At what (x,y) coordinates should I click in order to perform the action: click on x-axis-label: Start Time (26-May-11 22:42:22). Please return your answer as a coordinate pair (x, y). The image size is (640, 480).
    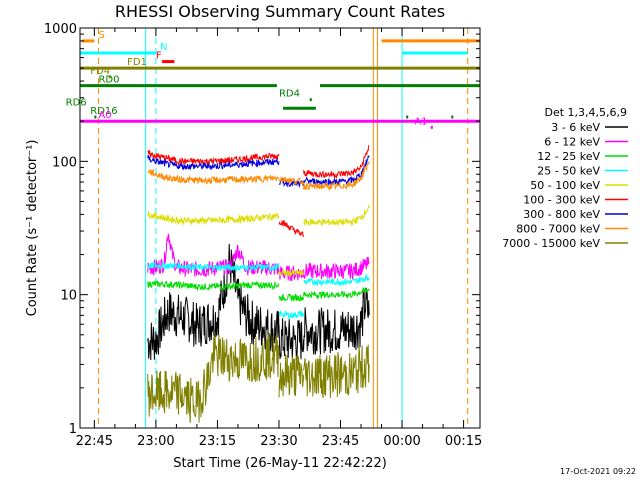
    Looking at the image, I should click on (280, 463).